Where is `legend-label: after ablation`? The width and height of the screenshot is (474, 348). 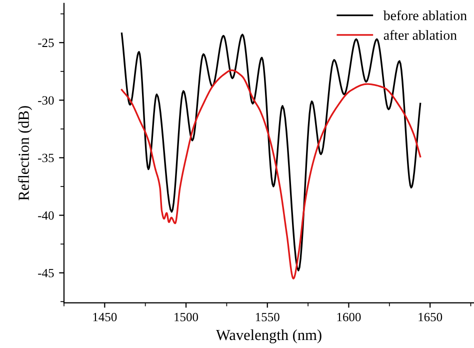
legend-label: after ablation is located at coordinates (420, 35).